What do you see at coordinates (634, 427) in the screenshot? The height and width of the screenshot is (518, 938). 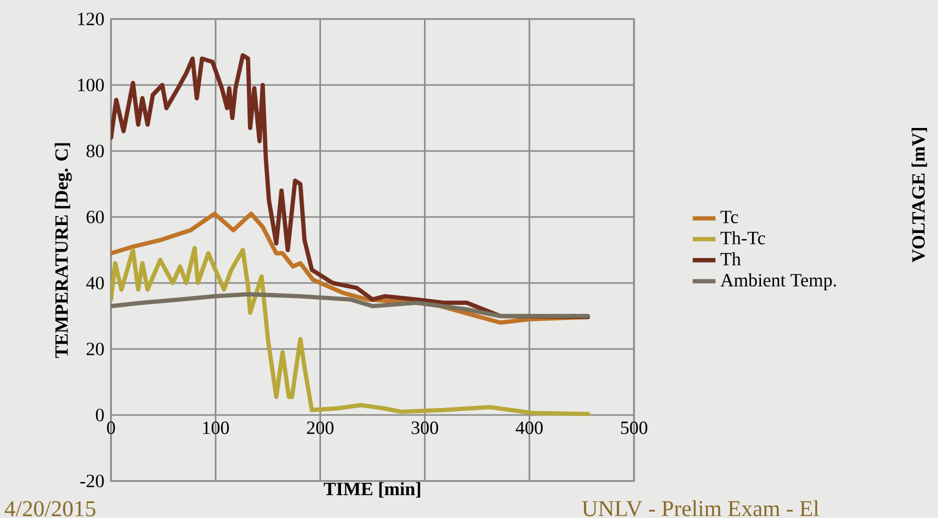 I see `x-tick-label: 500` at bounding box center [634, 427].